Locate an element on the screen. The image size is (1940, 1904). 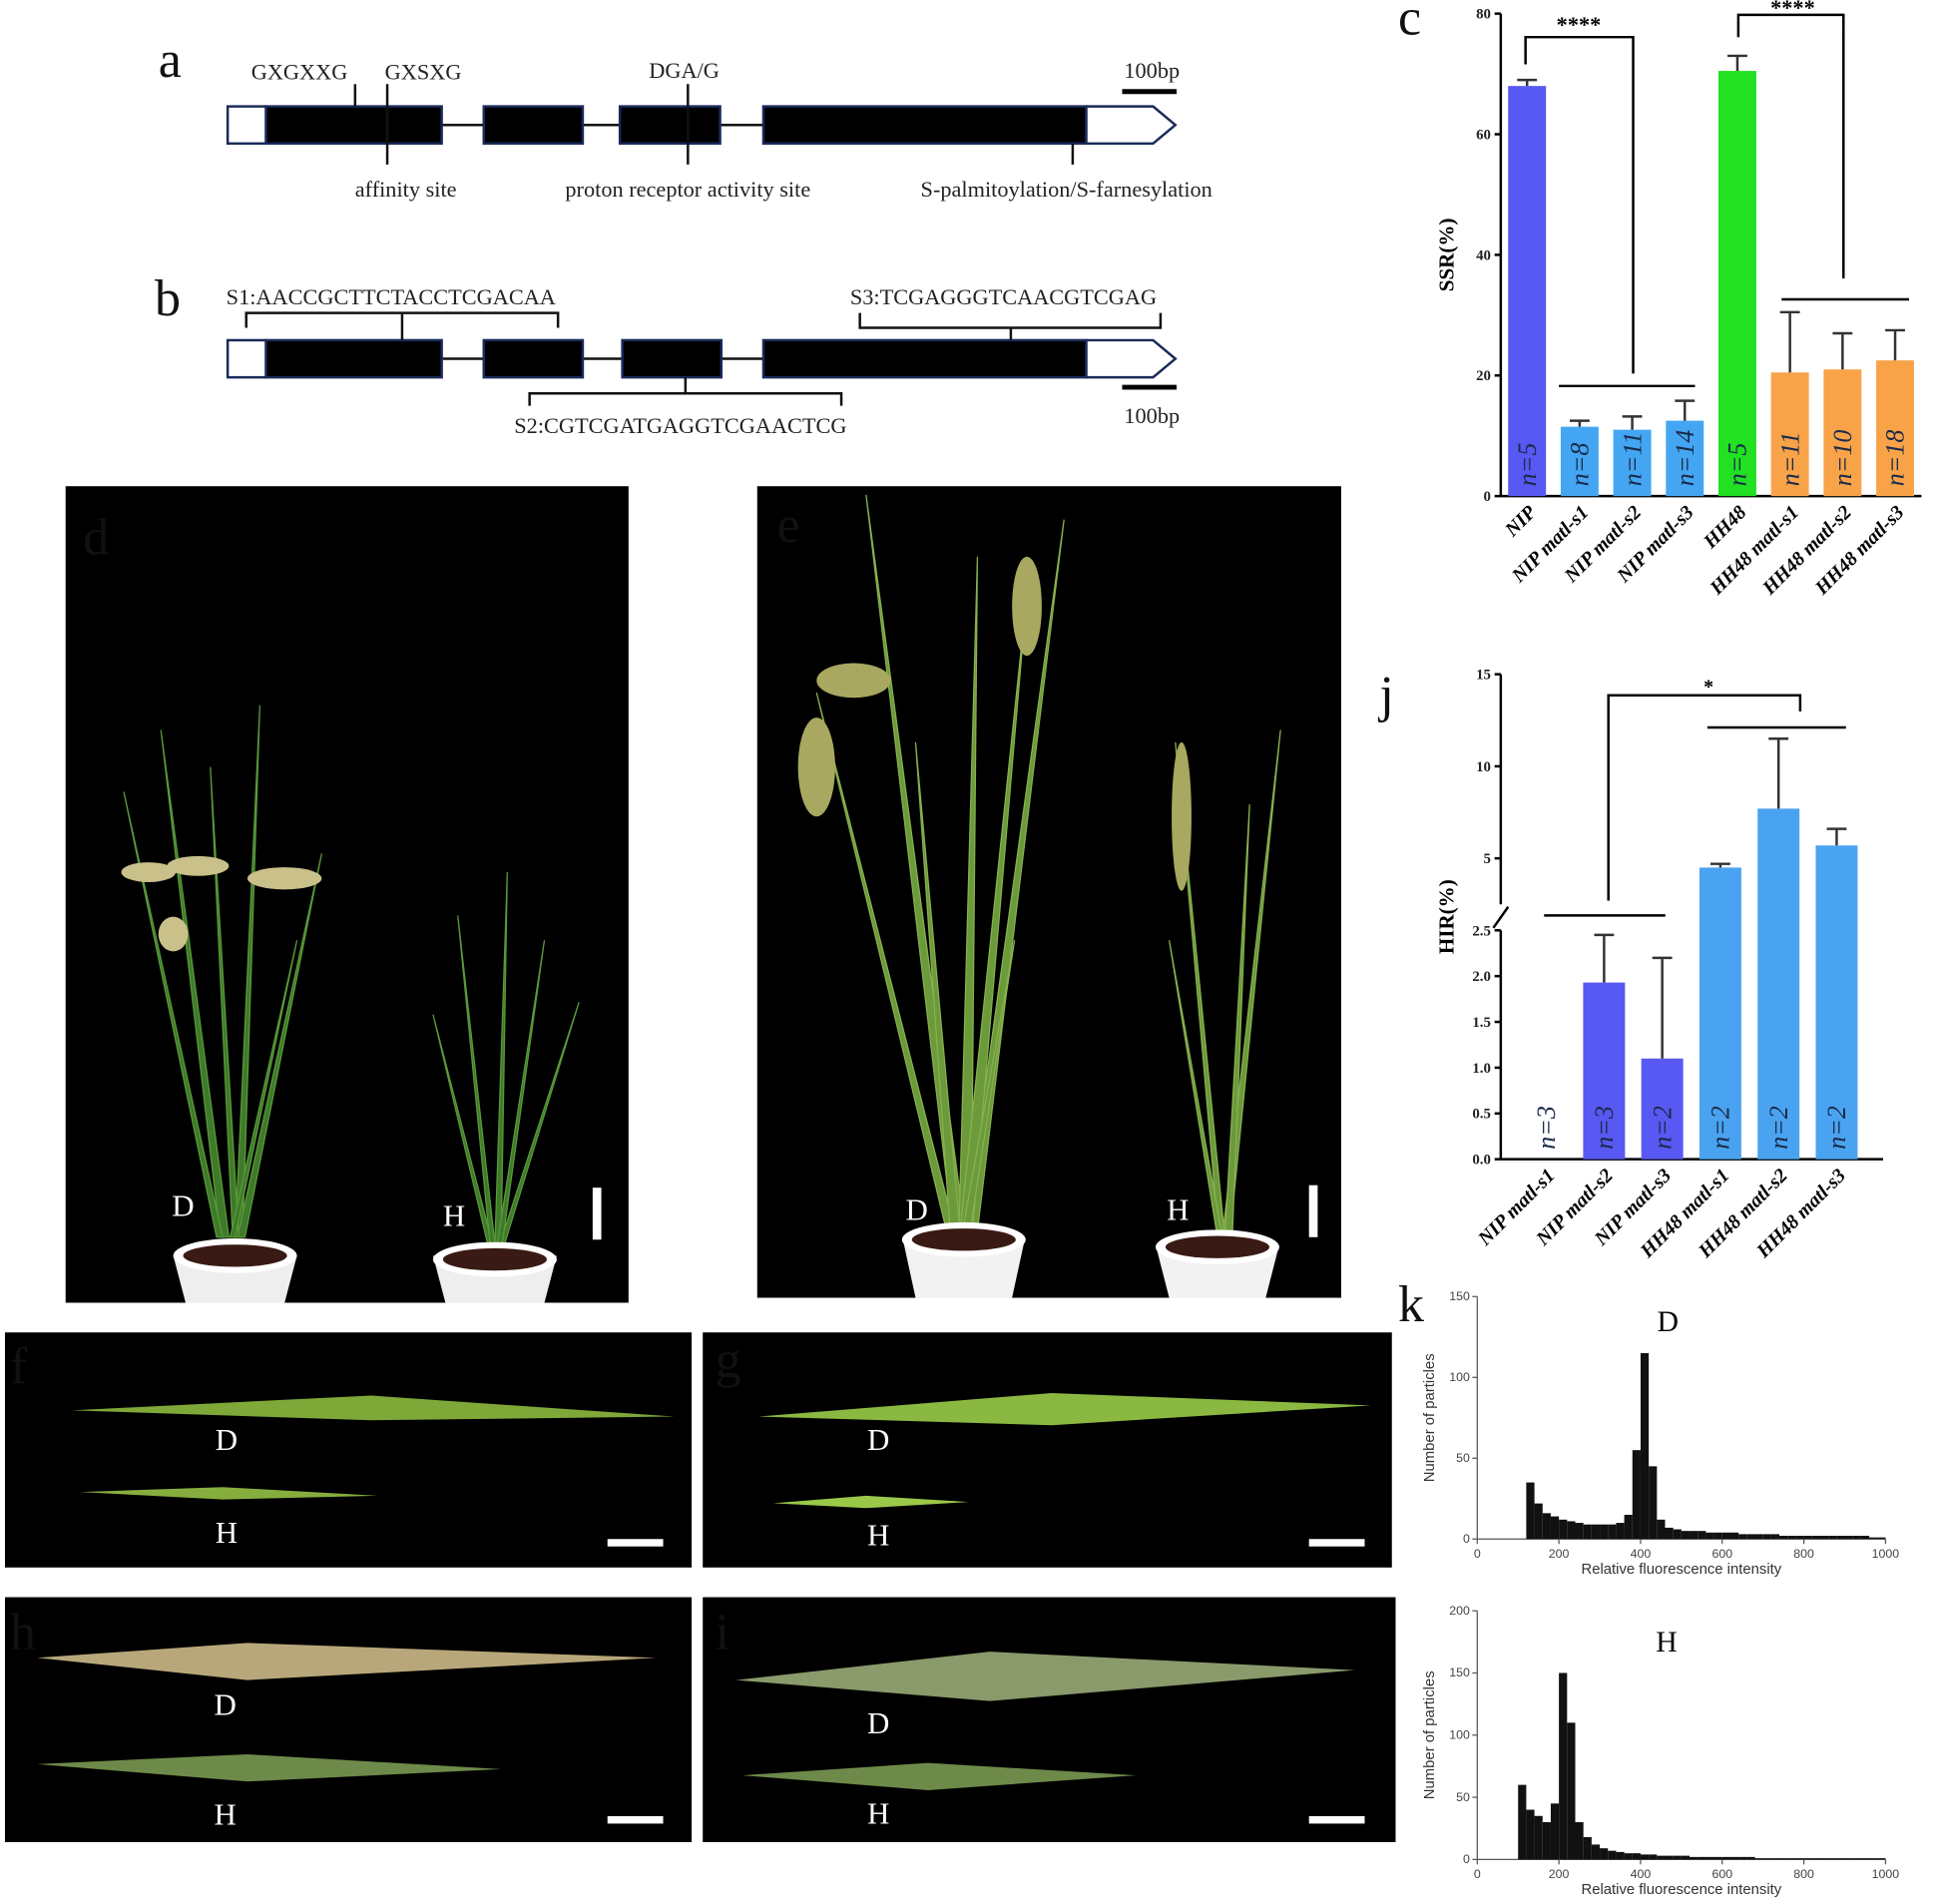
x-tick-label: 600 is located at coordinates (1721, 1874).